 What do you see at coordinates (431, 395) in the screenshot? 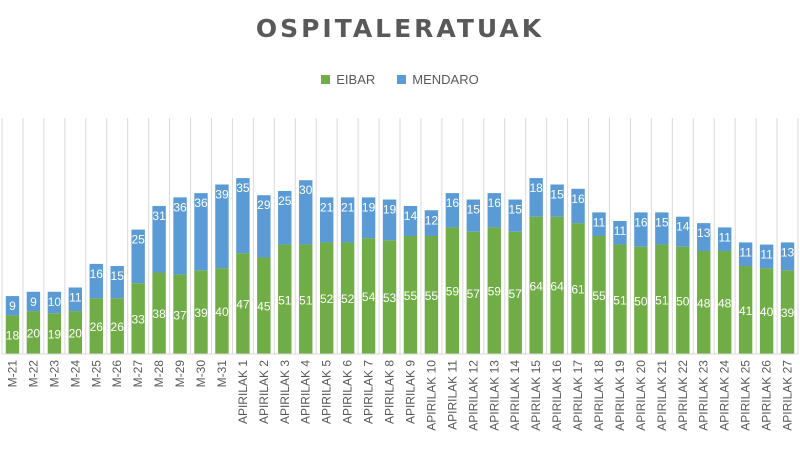
I see `x-tick-label: APIRILAK 10` at bounding box center [431, 395].